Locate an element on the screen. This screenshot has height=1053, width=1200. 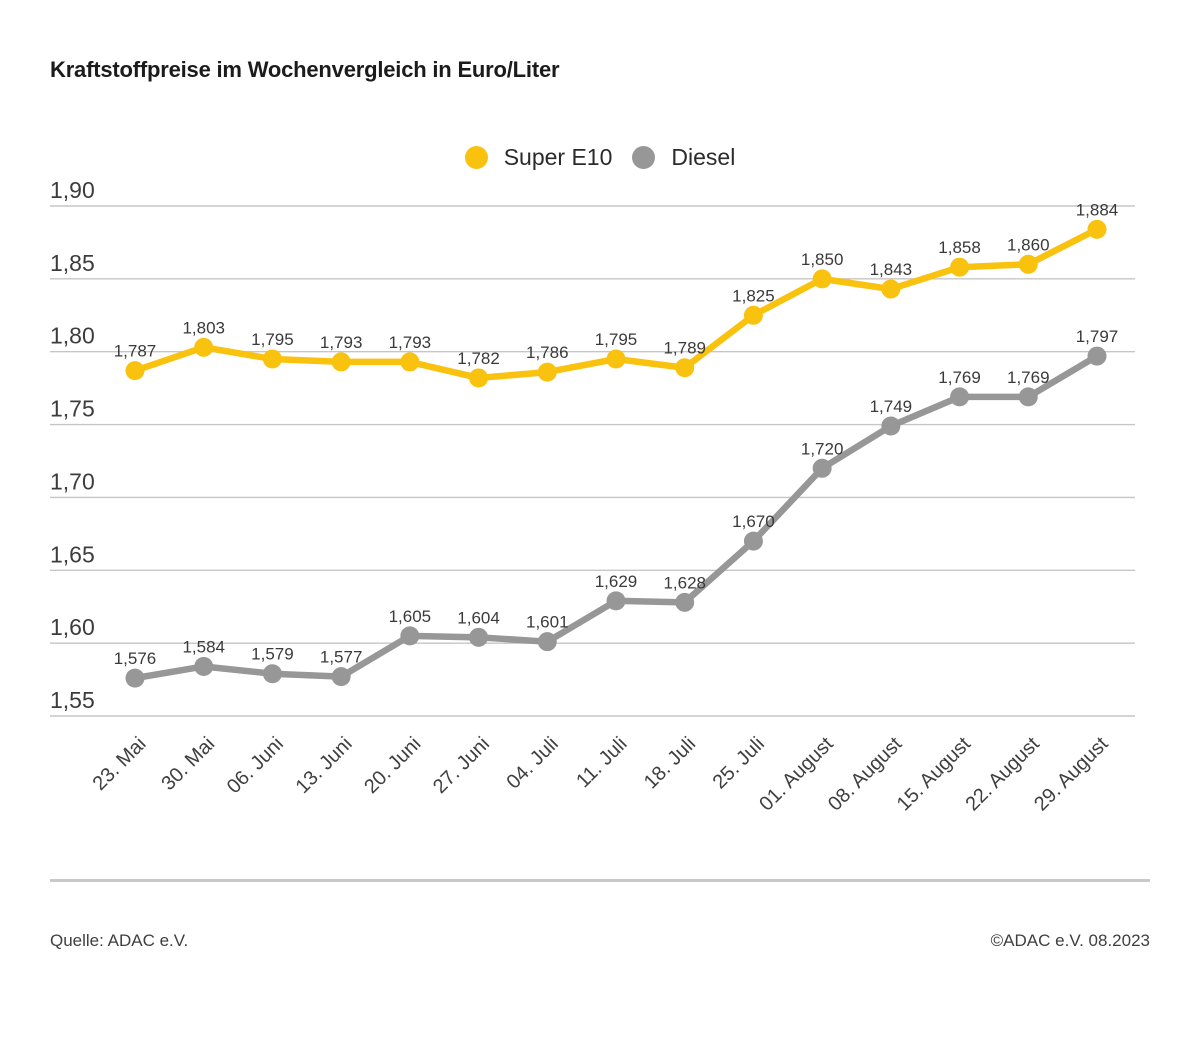
y-tick-label: 1,65 is located at coordinates (72, 554).